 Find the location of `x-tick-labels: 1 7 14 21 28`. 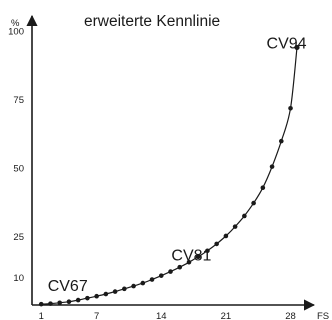

x-tick-labels: 1 7 14 21 28 is located at coordinates (167, 315).